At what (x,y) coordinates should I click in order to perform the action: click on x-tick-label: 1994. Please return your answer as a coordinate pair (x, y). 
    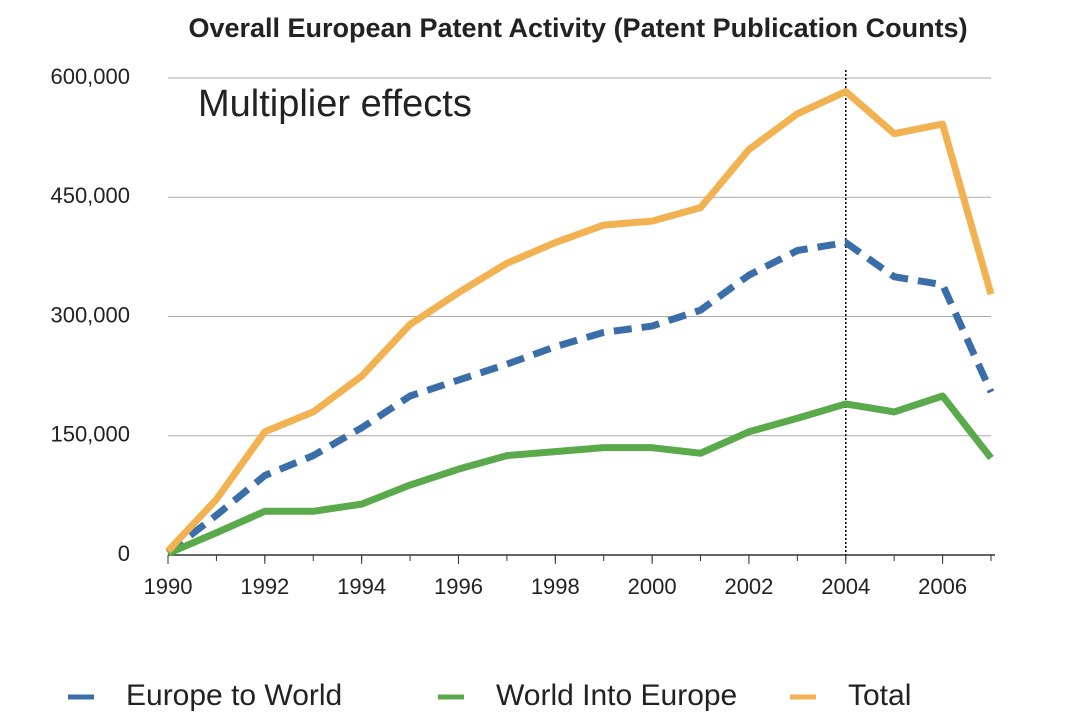
    Looking at the image, I should click on (361, 586).